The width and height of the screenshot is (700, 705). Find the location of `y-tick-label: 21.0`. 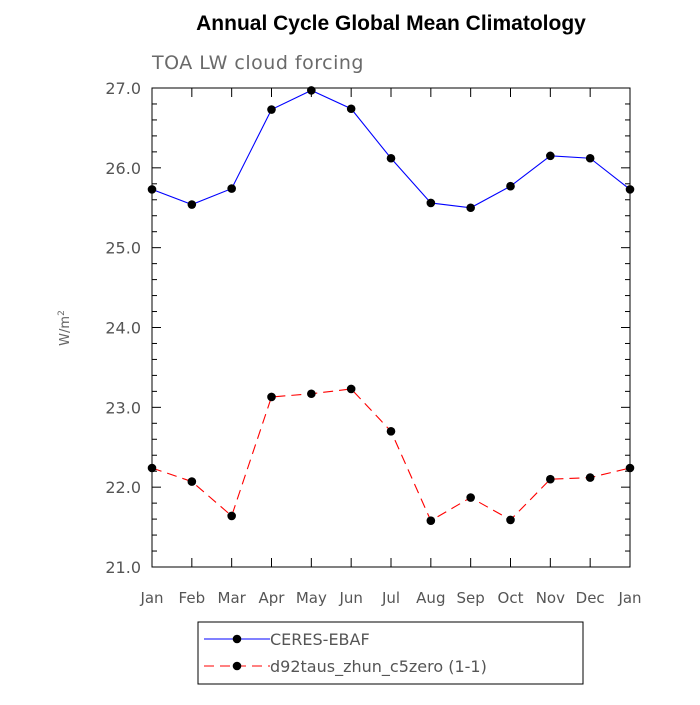

y-tick-label: 21.0 is located at coordinates (123, 567).